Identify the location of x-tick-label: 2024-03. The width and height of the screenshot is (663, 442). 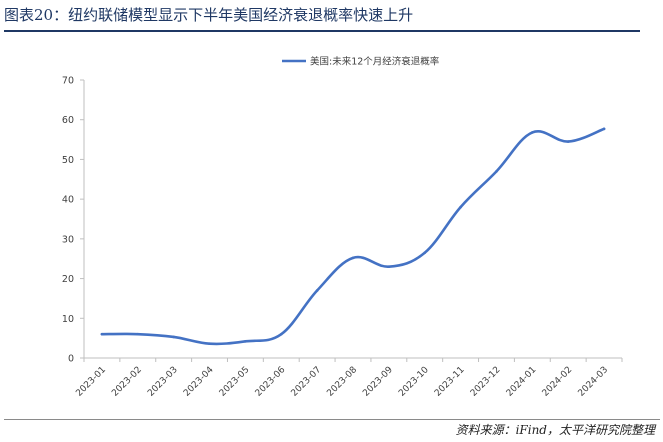
(594, 382).